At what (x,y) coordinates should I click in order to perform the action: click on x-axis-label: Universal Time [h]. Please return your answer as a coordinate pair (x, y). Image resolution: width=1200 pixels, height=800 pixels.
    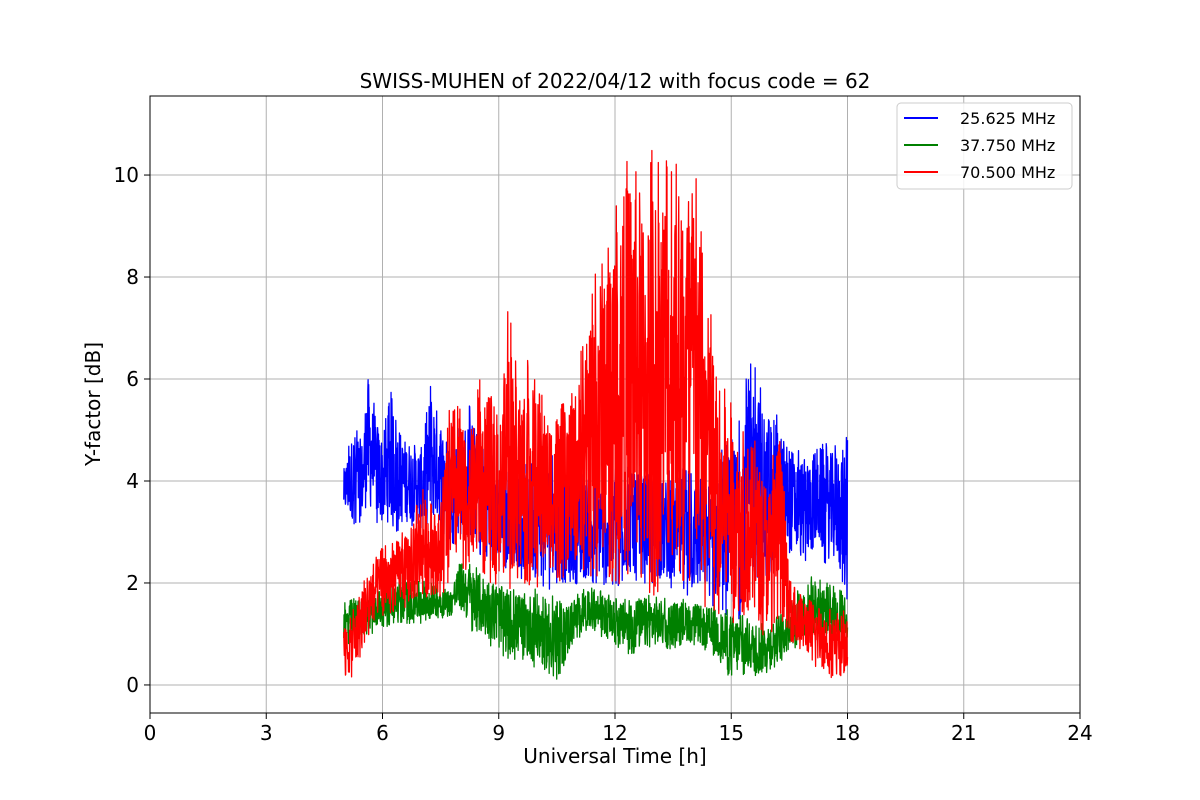
    Looking at the image, I should click on (614, 756).